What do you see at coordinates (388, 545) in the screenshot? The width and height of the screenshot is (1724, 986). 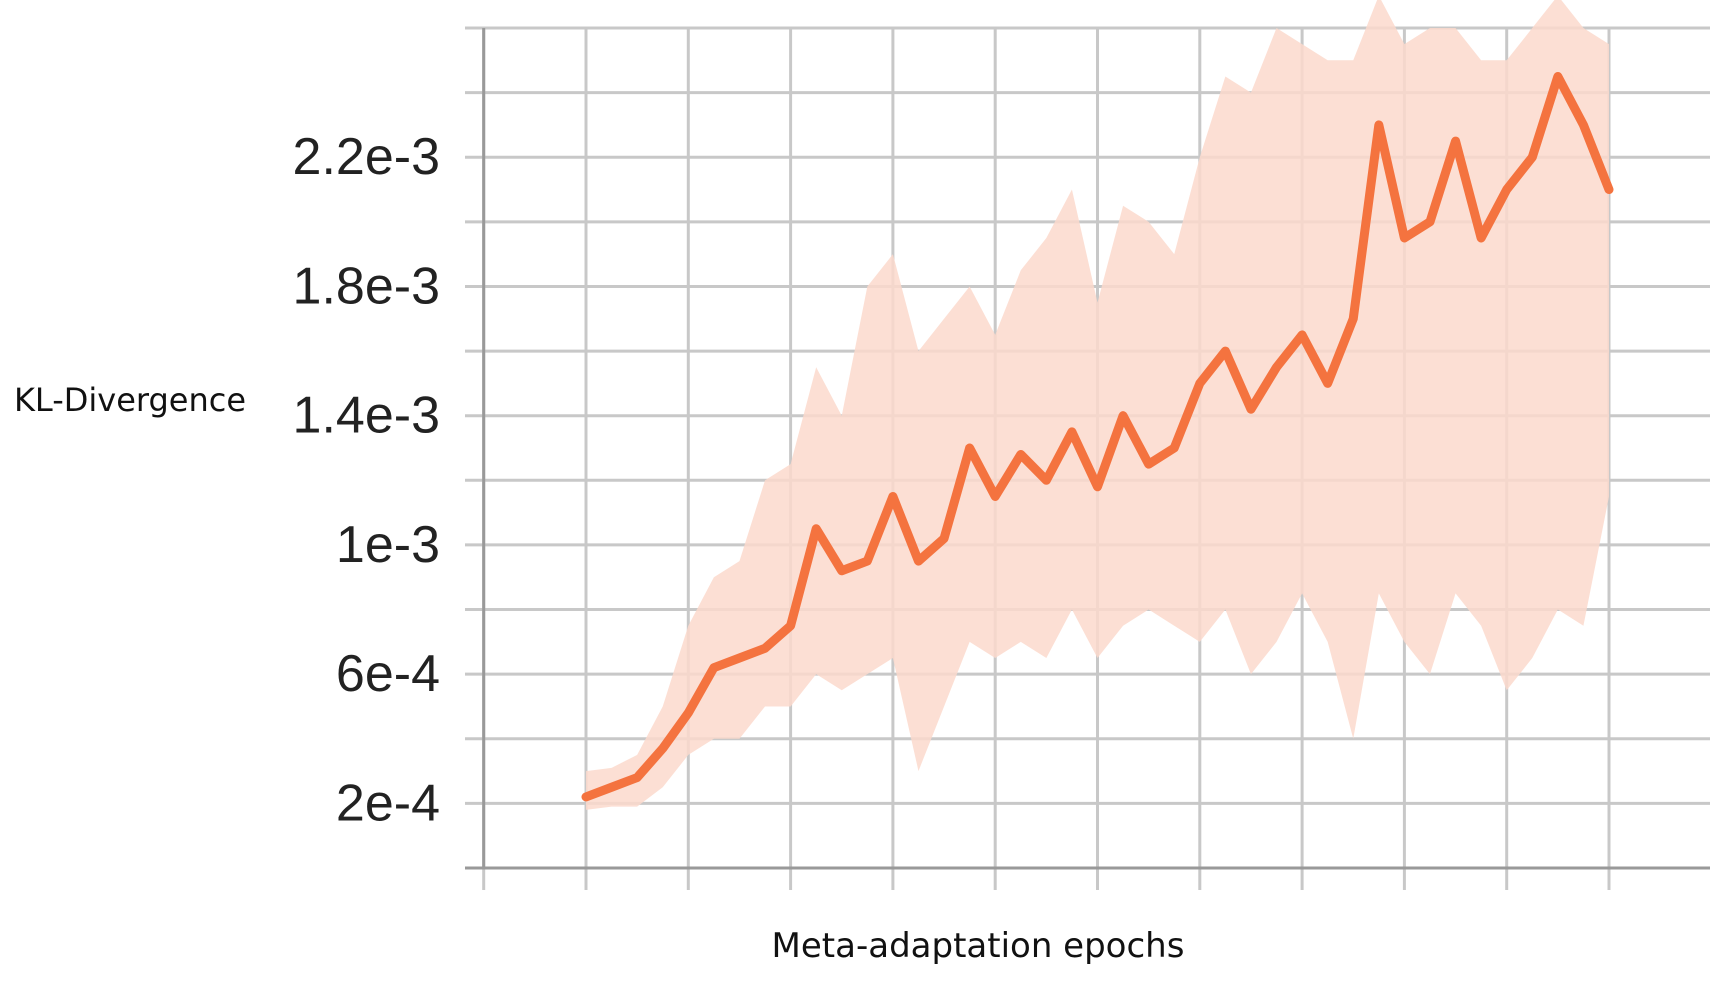 I see `y-tick-label: 1e-3` at bounding box center [388, 545].